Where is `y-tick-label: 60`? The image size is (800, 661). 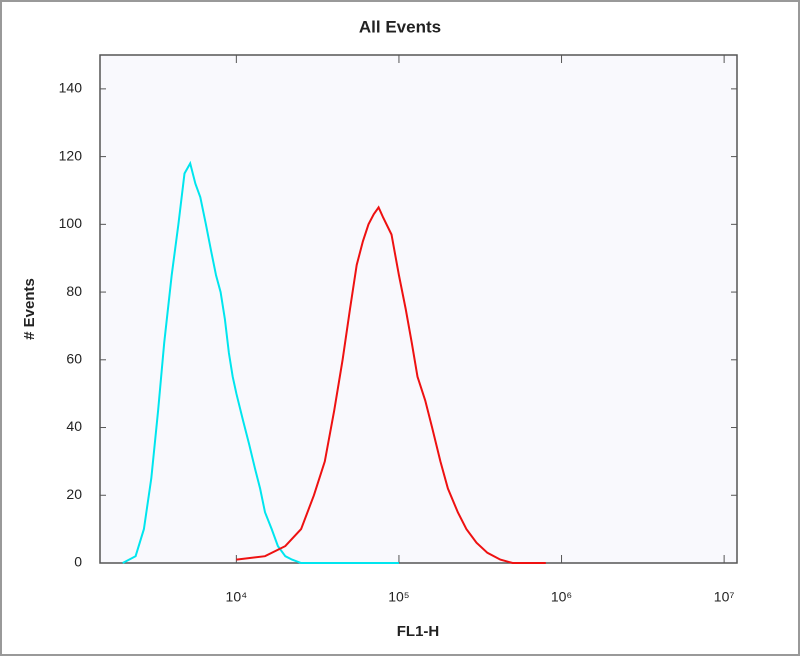
y-tick-label: 60 is located at coordinates (74, 359).